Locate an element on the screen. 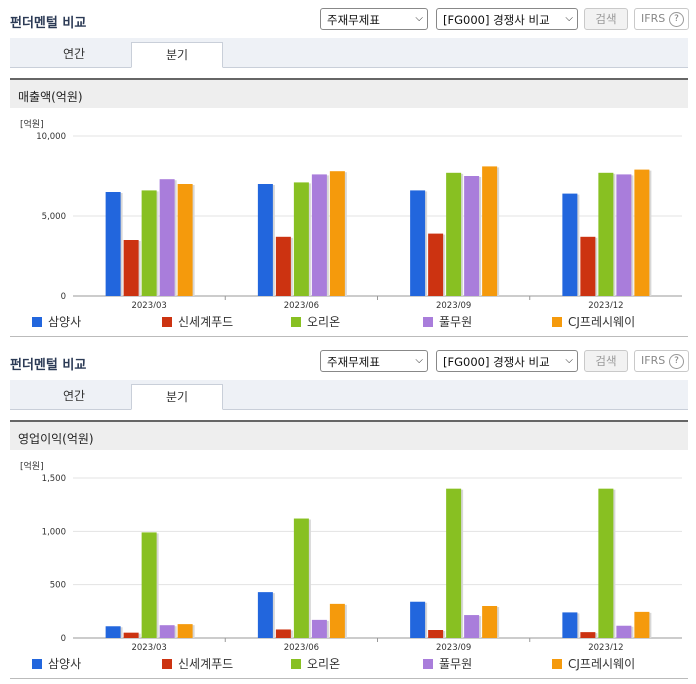  statement-select-value: 주재무제표 is located at coordinates (353, 20).